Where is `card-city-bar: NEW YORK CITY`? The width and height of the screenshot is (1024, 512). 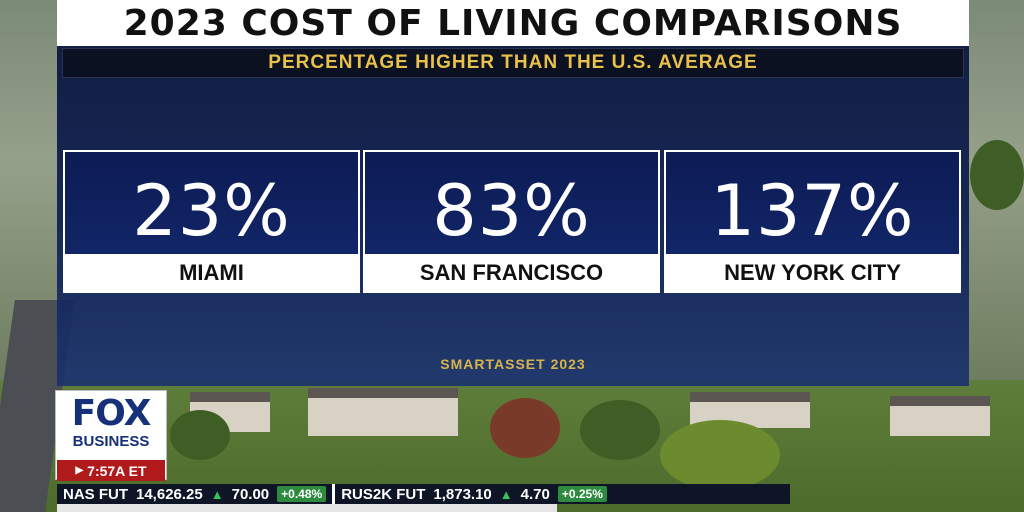
card-city-bar: NEW YORK CITY is located at coordinates (812, 272).